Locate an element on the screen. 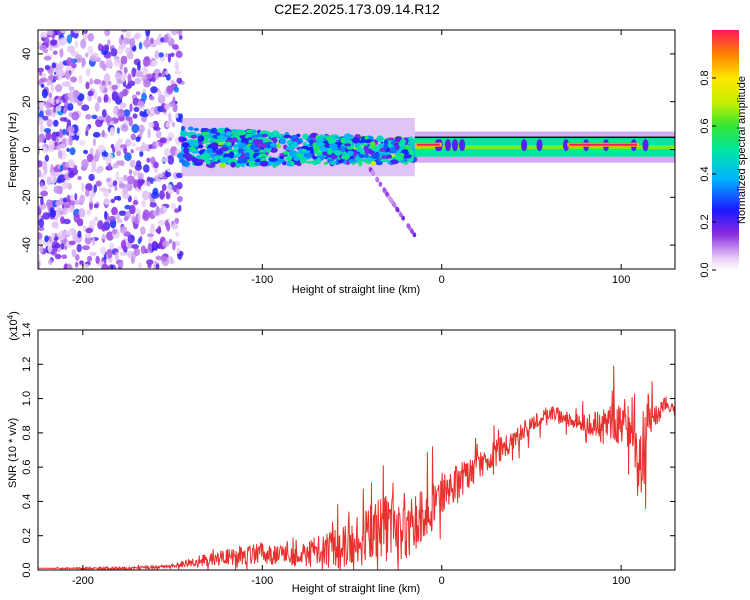 Image resolution: width=750 pixels, height=600 pixels. colorbar-tick-label: 0.6 is located at coordinates (705, 125).